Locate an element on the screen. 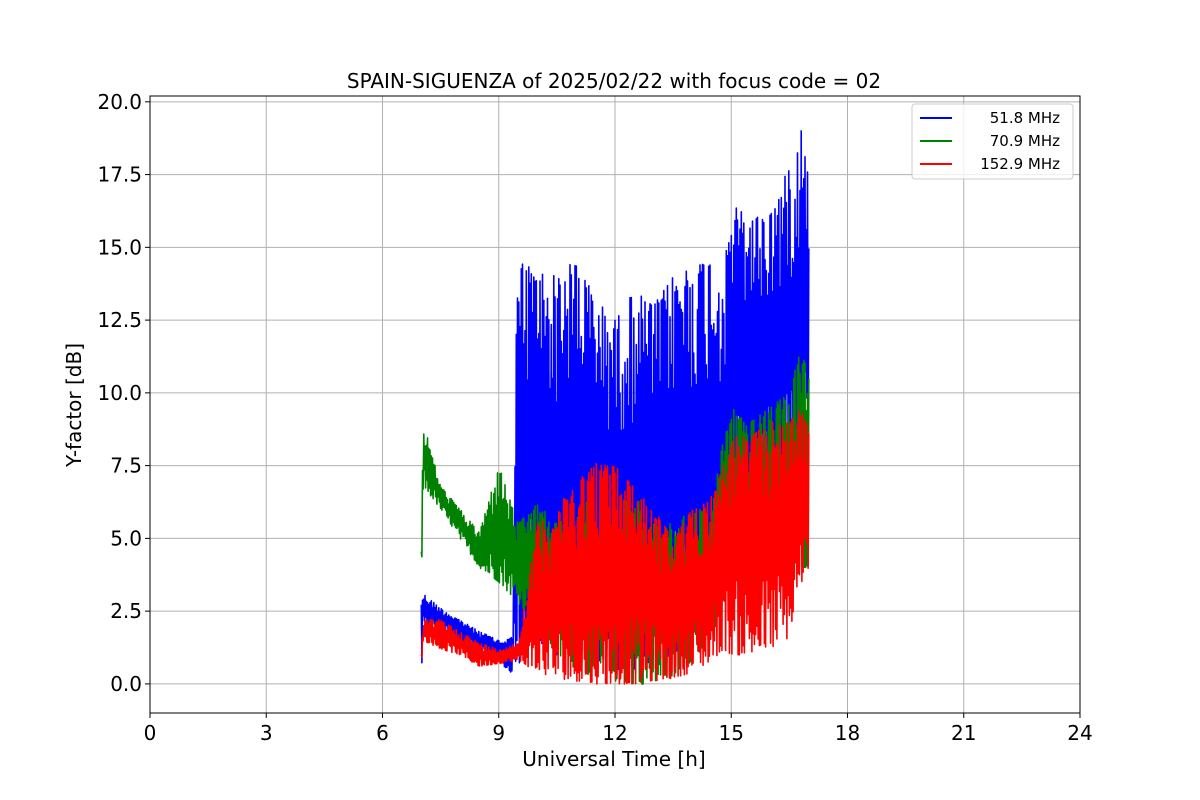 This screenshot has width=1200, height=800. x-tick-label: 24 is located at coordinates (1079, 733).